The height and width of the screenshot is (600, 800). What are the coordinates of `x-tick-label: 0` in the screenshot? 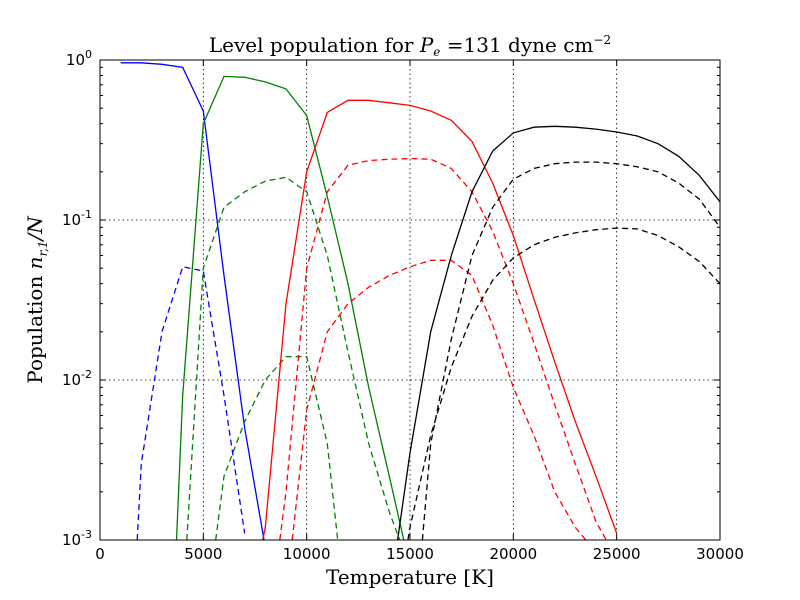 It's located at (100, 554).